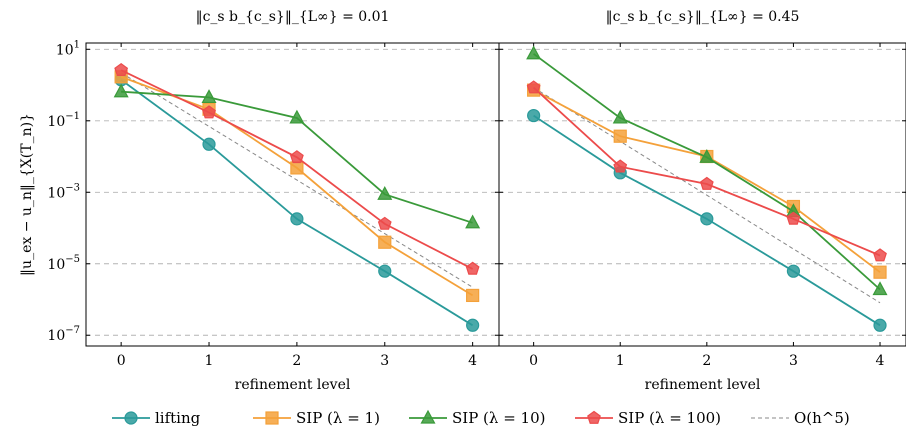 The height and width of the screenshot is (435, 906). I want to click on panel-title: ‖c_s b_{c_s}‖_{L∞} = 0.45, so click(703, 17).